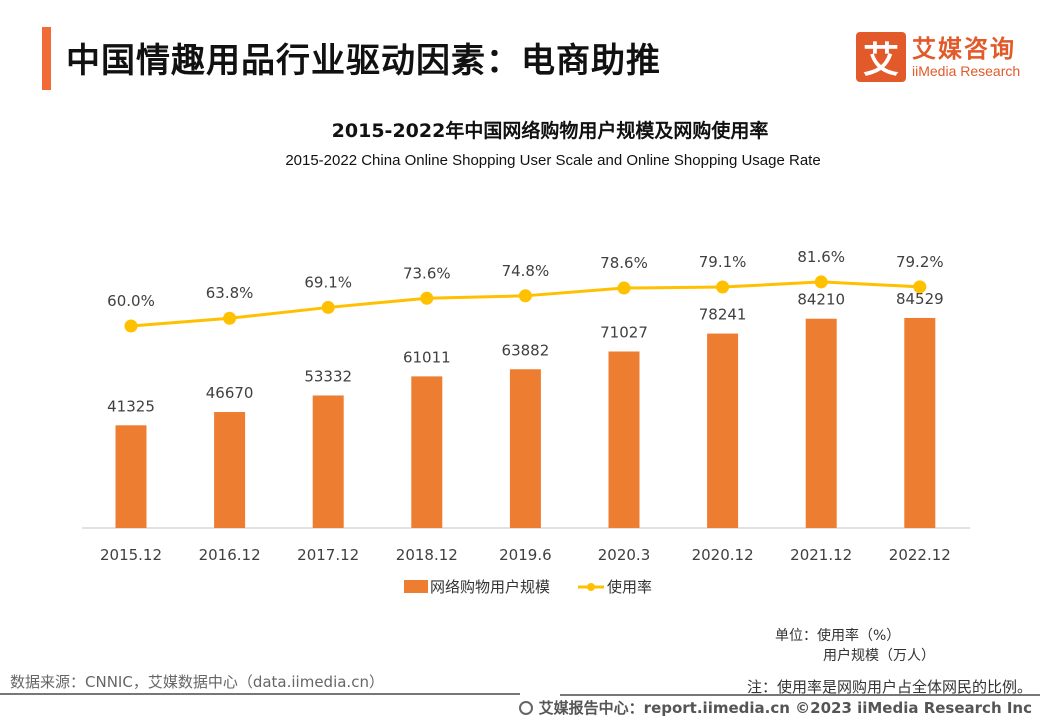 The height and width of the screenshot is (720, 1040). What do you see at coordinates (591, 587) in the screenshot?
I see `legend-marker-usage-rate` at bounding box center [591, 587].